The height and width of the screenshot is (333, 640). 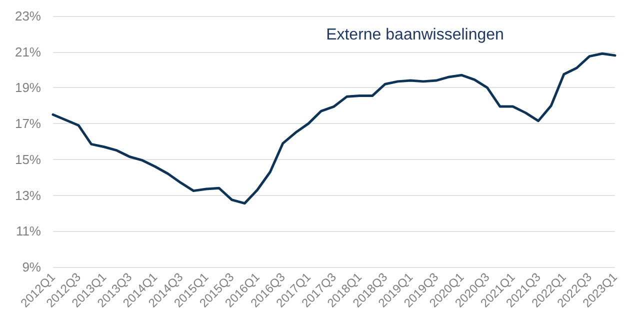 I want to click on y-tick-label: 15%, so click(x=28, y=159).